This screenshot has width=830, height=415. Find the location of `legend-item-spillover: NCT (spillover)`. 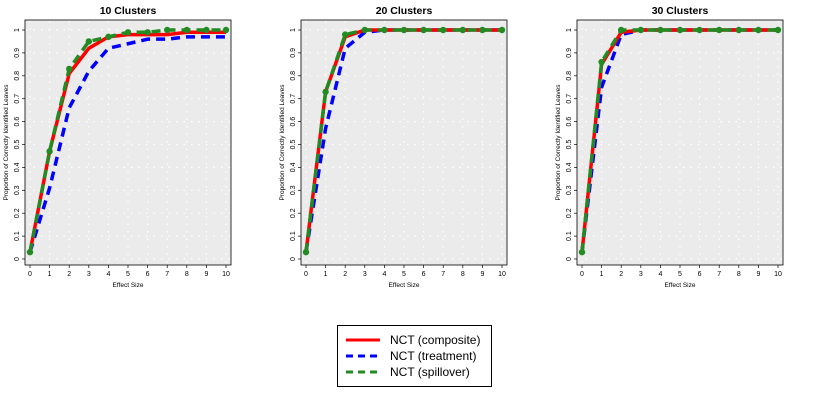

legend-item-spillover: NCT (spillover) is located at coordinates (408, 372).